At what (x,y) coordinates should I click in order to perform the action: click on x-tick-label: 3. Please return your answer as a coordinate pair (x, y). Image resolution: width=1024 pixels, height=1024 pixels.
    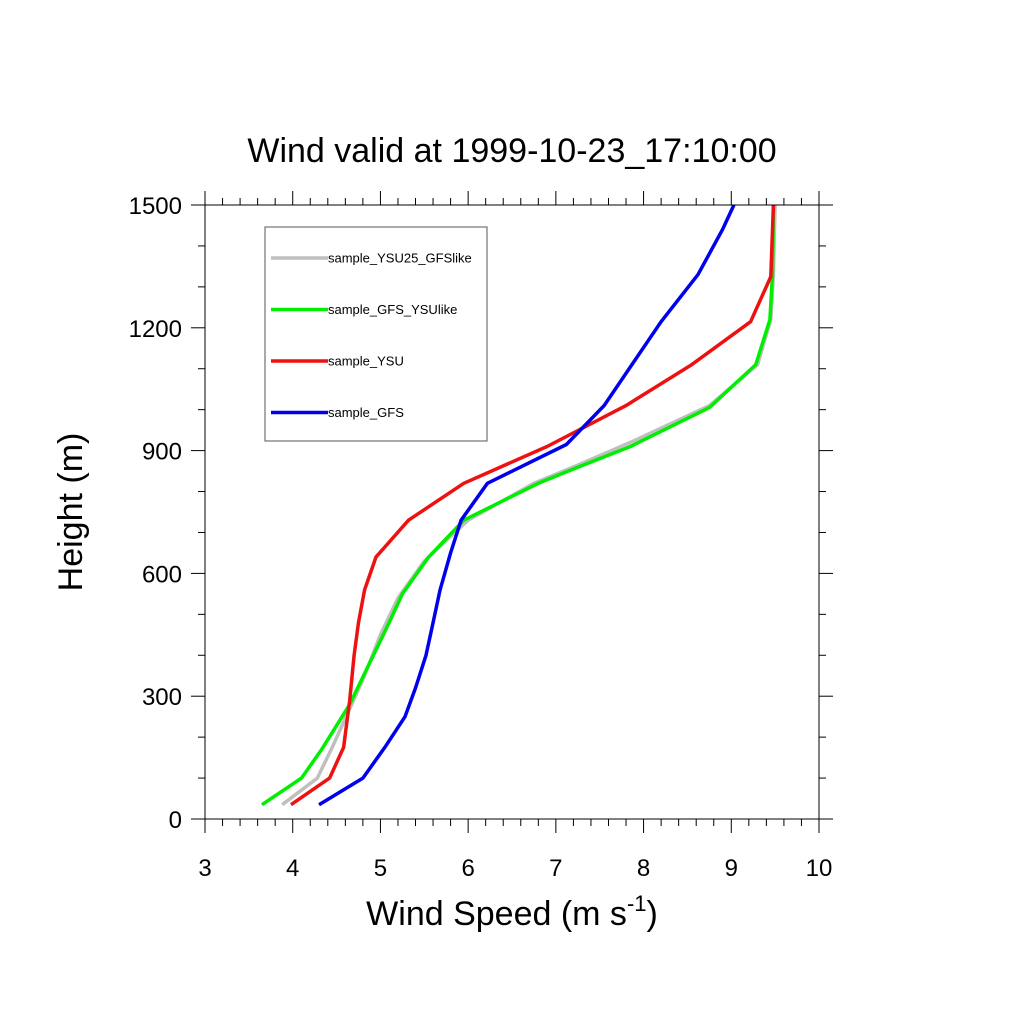
    Looking at the image, I should click on (204, 868).